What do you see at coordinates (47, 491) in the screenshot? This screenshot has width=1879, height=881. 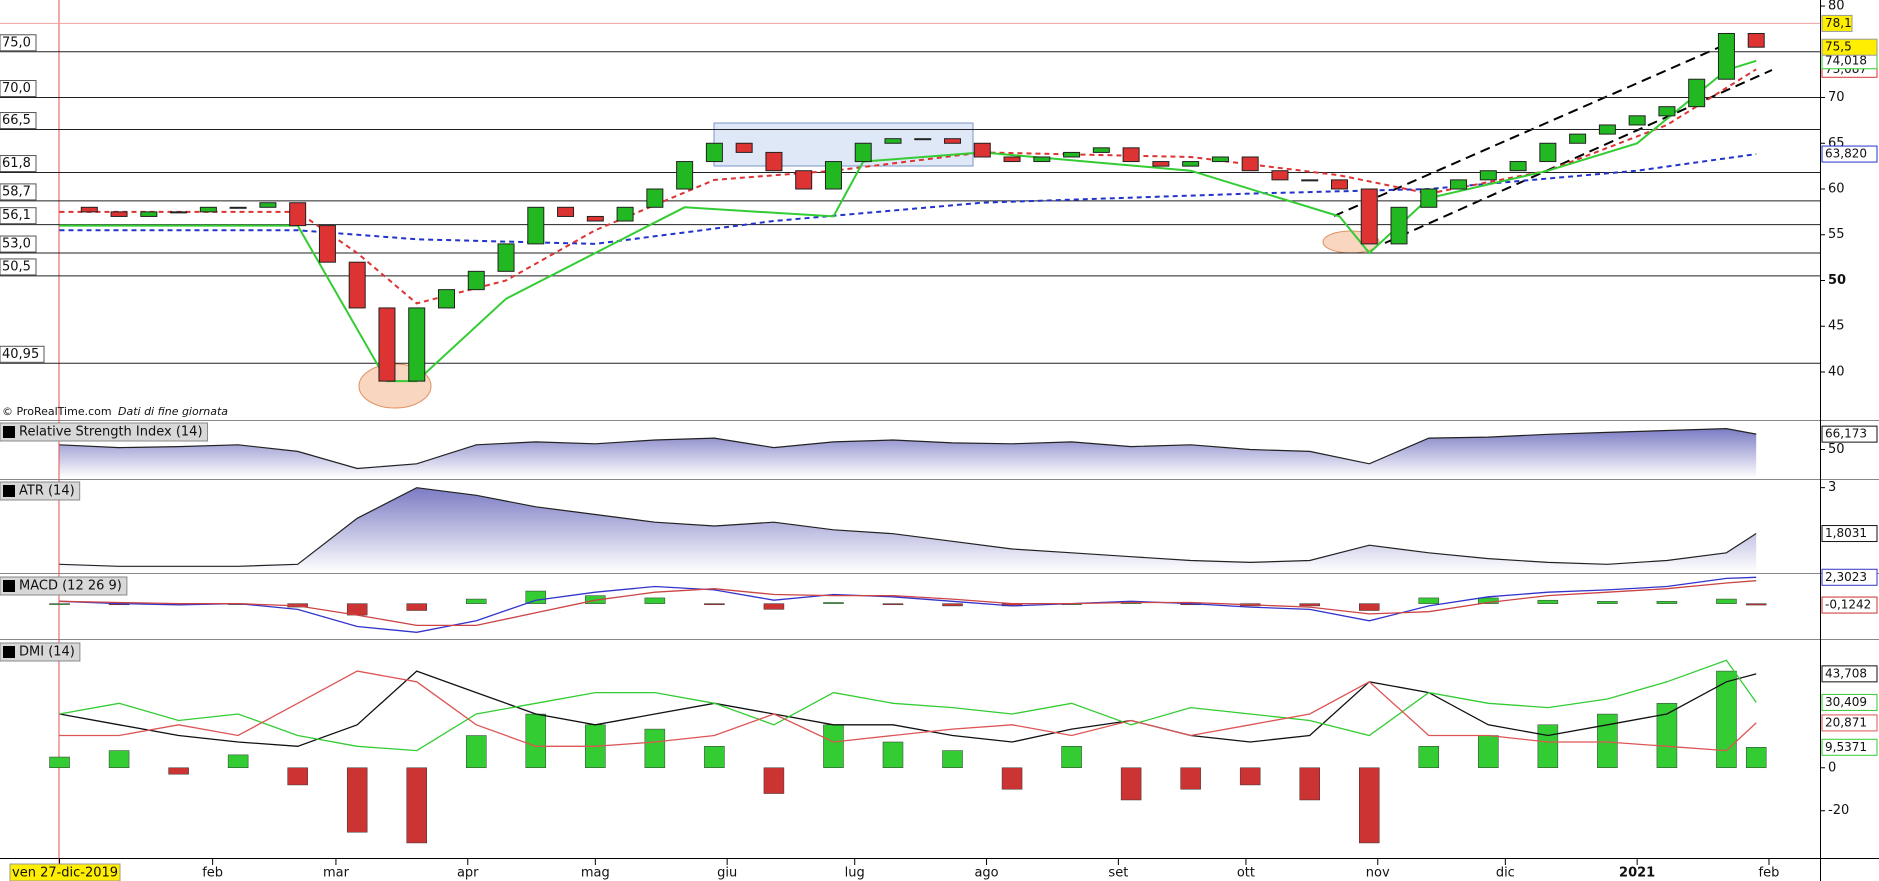 I see `panel-title: ATR (14)` at bounding box center [47, 491].